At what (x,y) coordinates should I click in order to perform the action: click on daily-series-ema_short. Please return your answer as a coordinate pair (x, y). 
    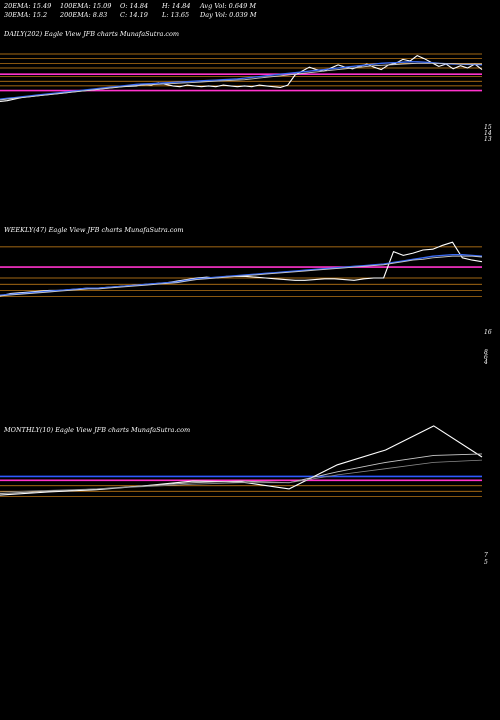
    Looking at the image, I should click on (241, 80).